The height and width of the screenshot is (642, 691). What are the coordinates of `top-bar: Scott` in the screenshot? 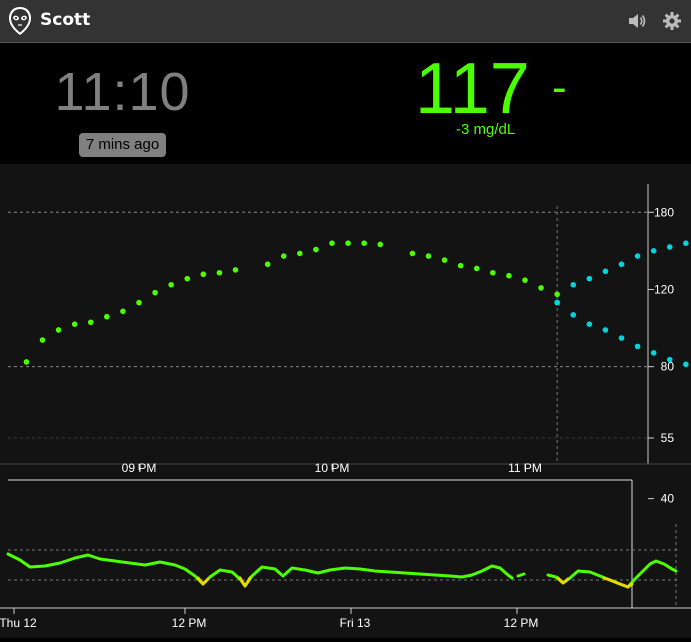 It's located at (345, 21).